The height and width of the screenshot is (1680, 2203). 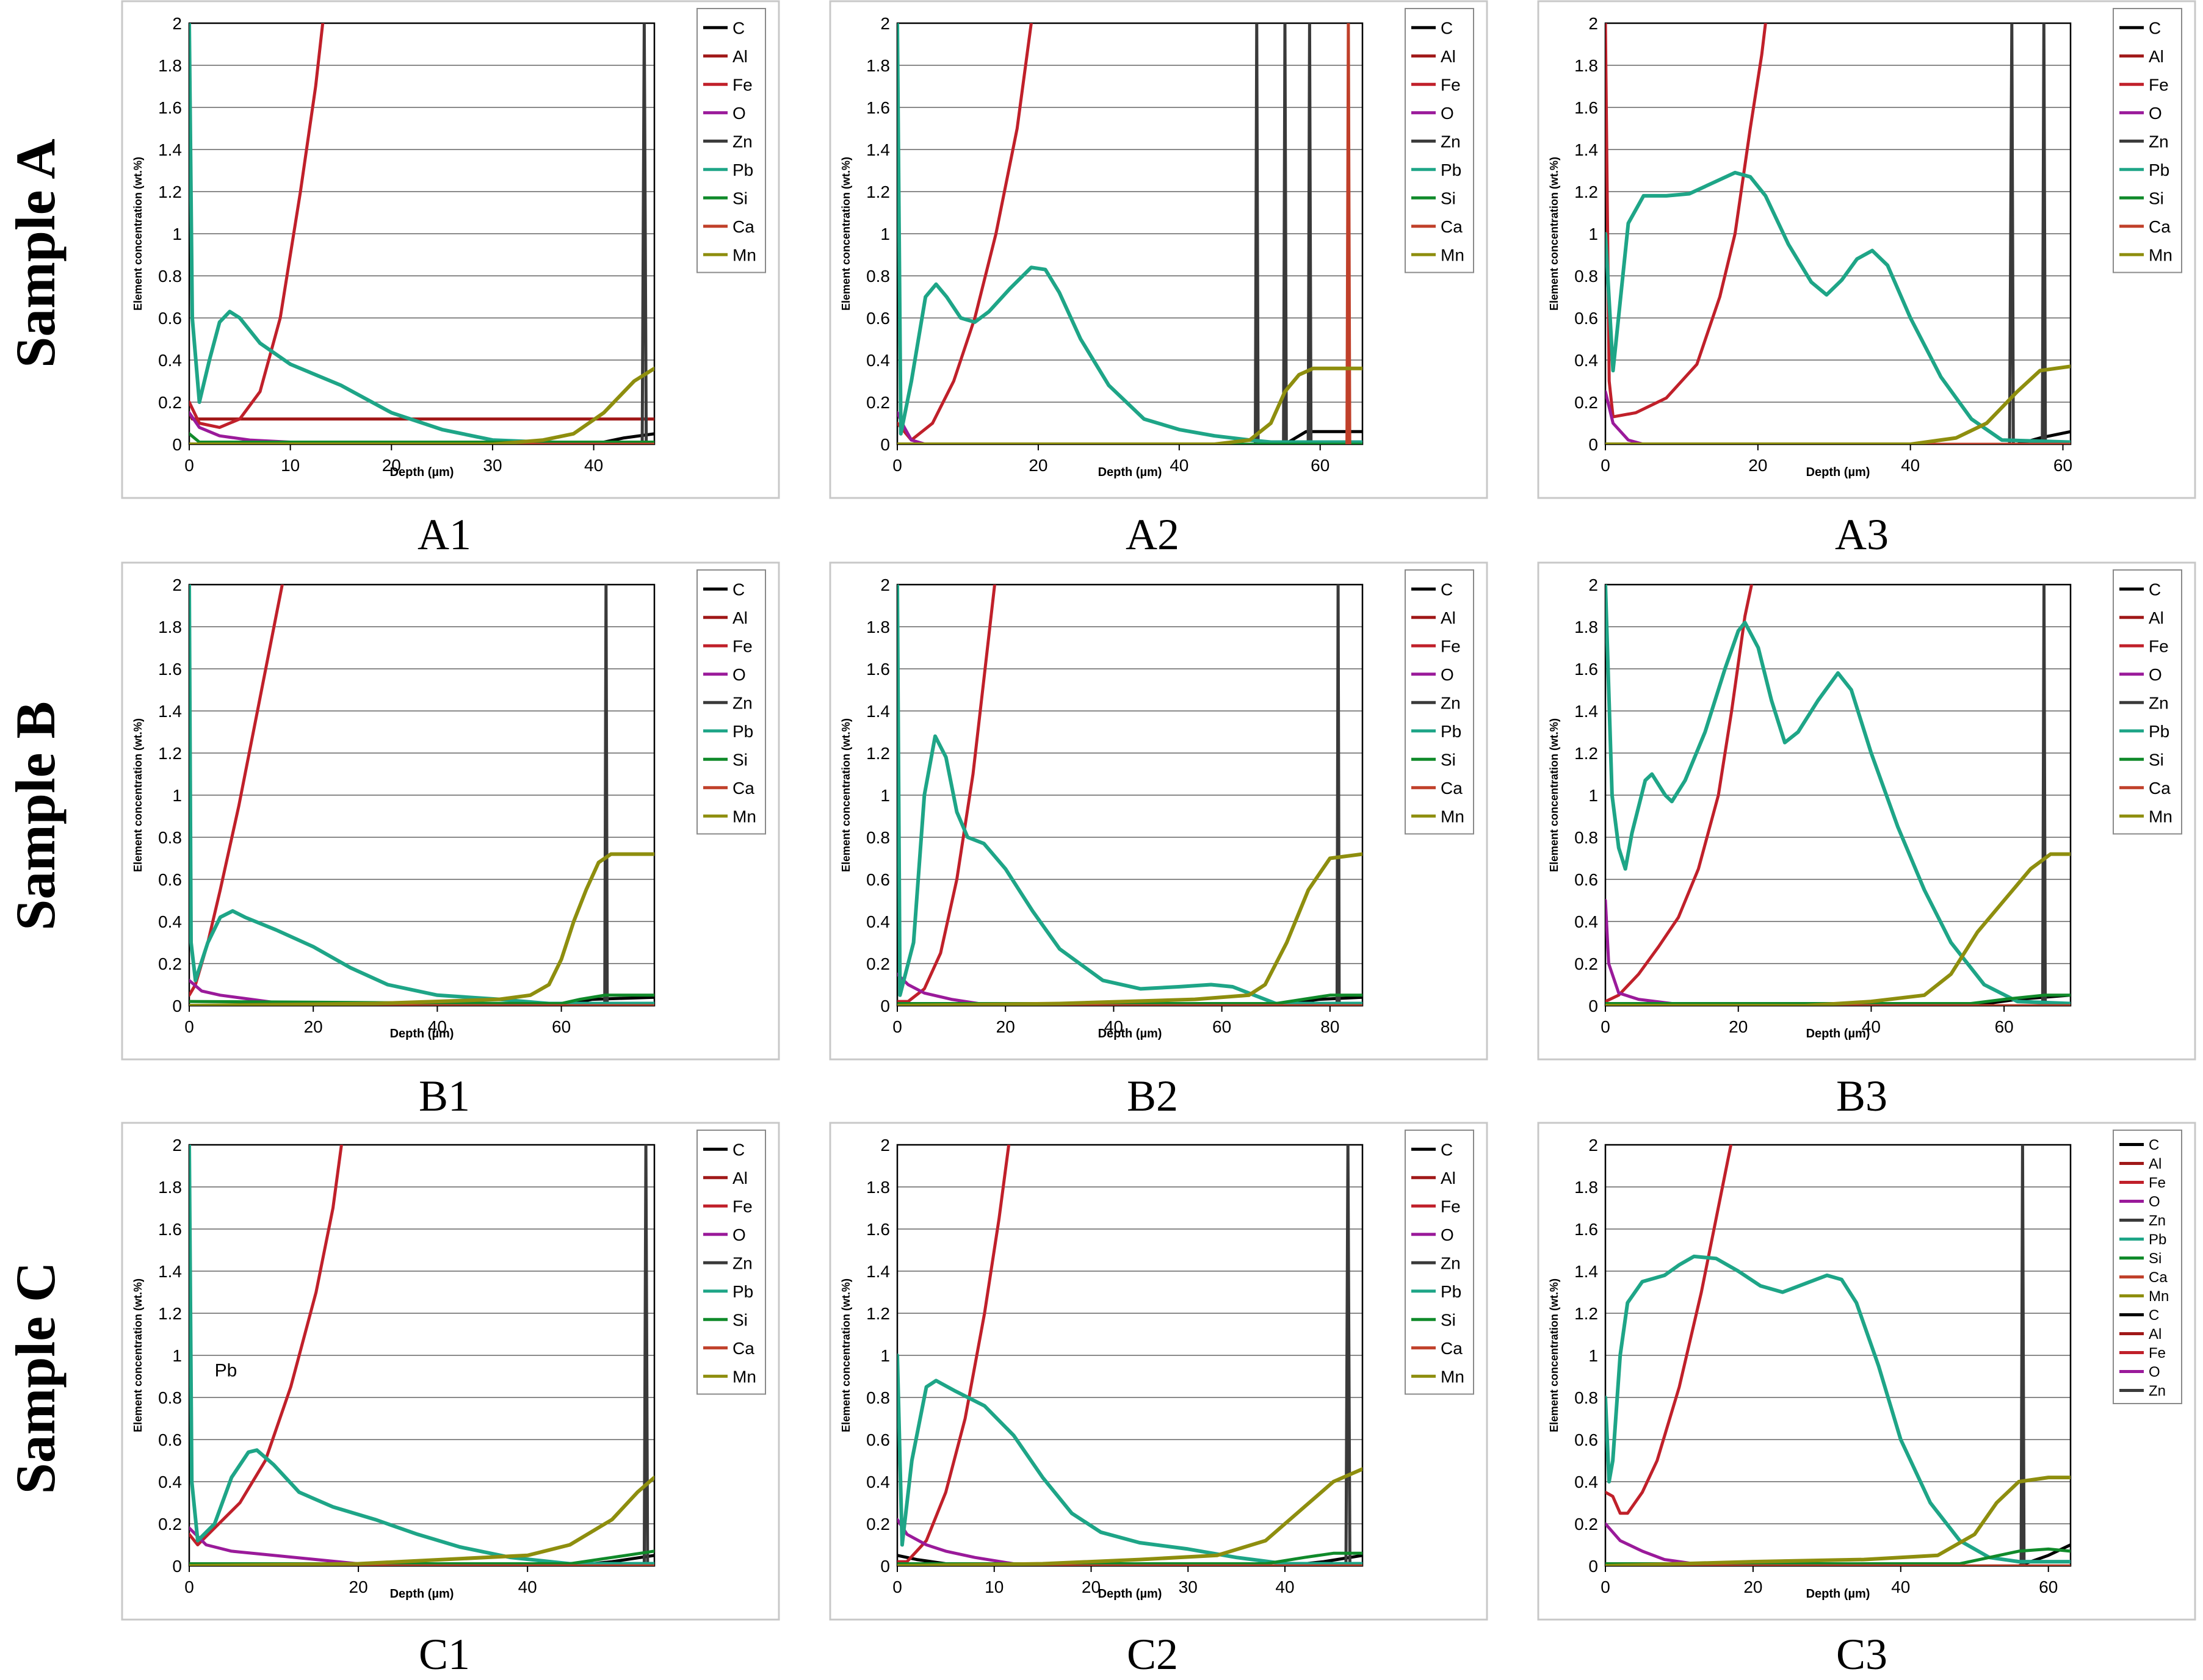 I want to click on x-tick-label: 30, so click(x=492, y=465).